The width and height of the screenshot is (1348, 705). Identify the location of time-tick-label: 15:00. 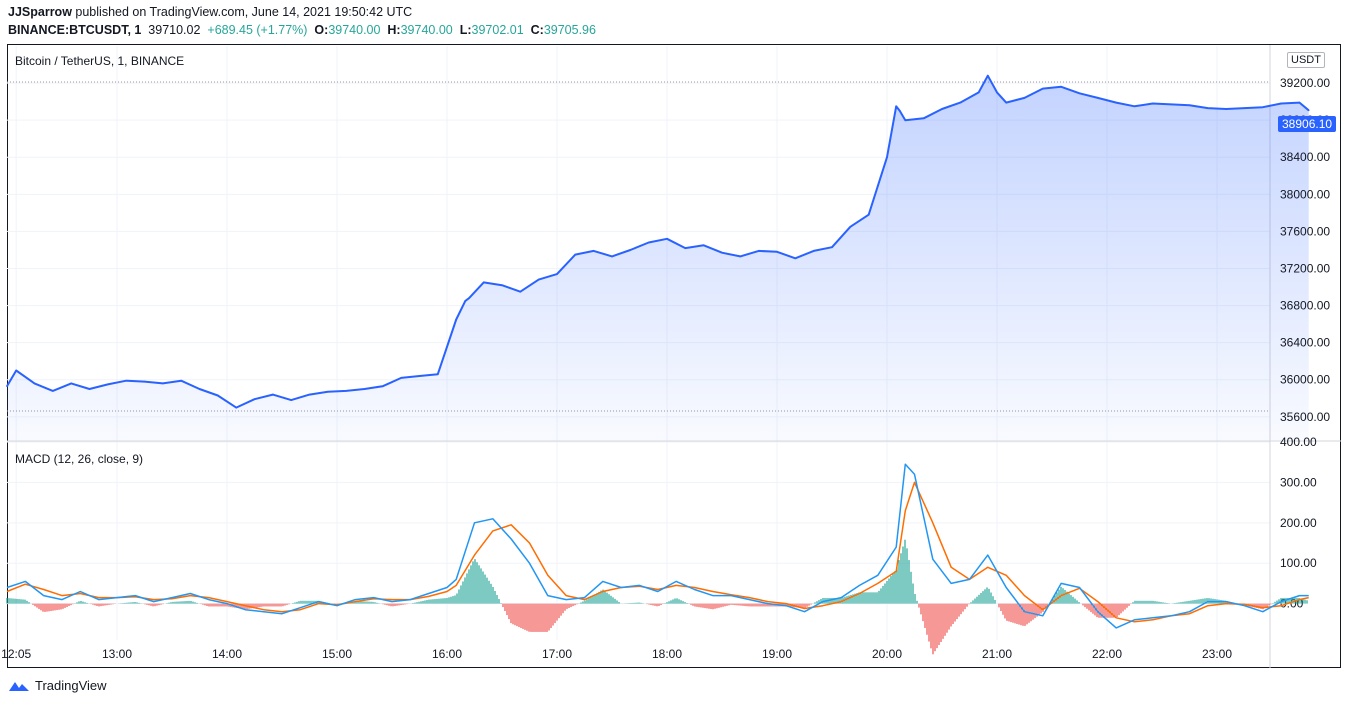
(337, 654).